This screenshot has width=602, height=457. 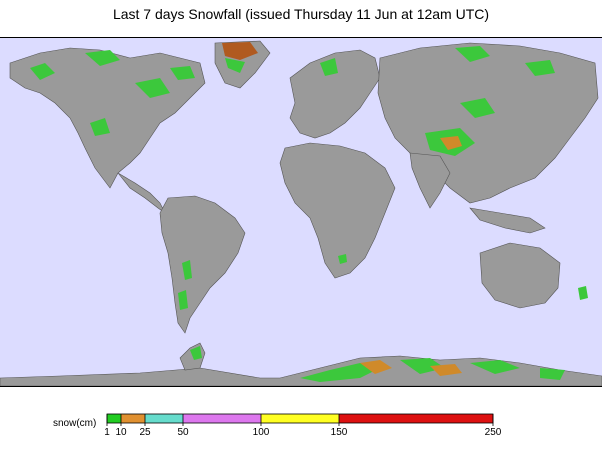 I want to click on landmass-se-asia-islands, so click(x=507, y=220).